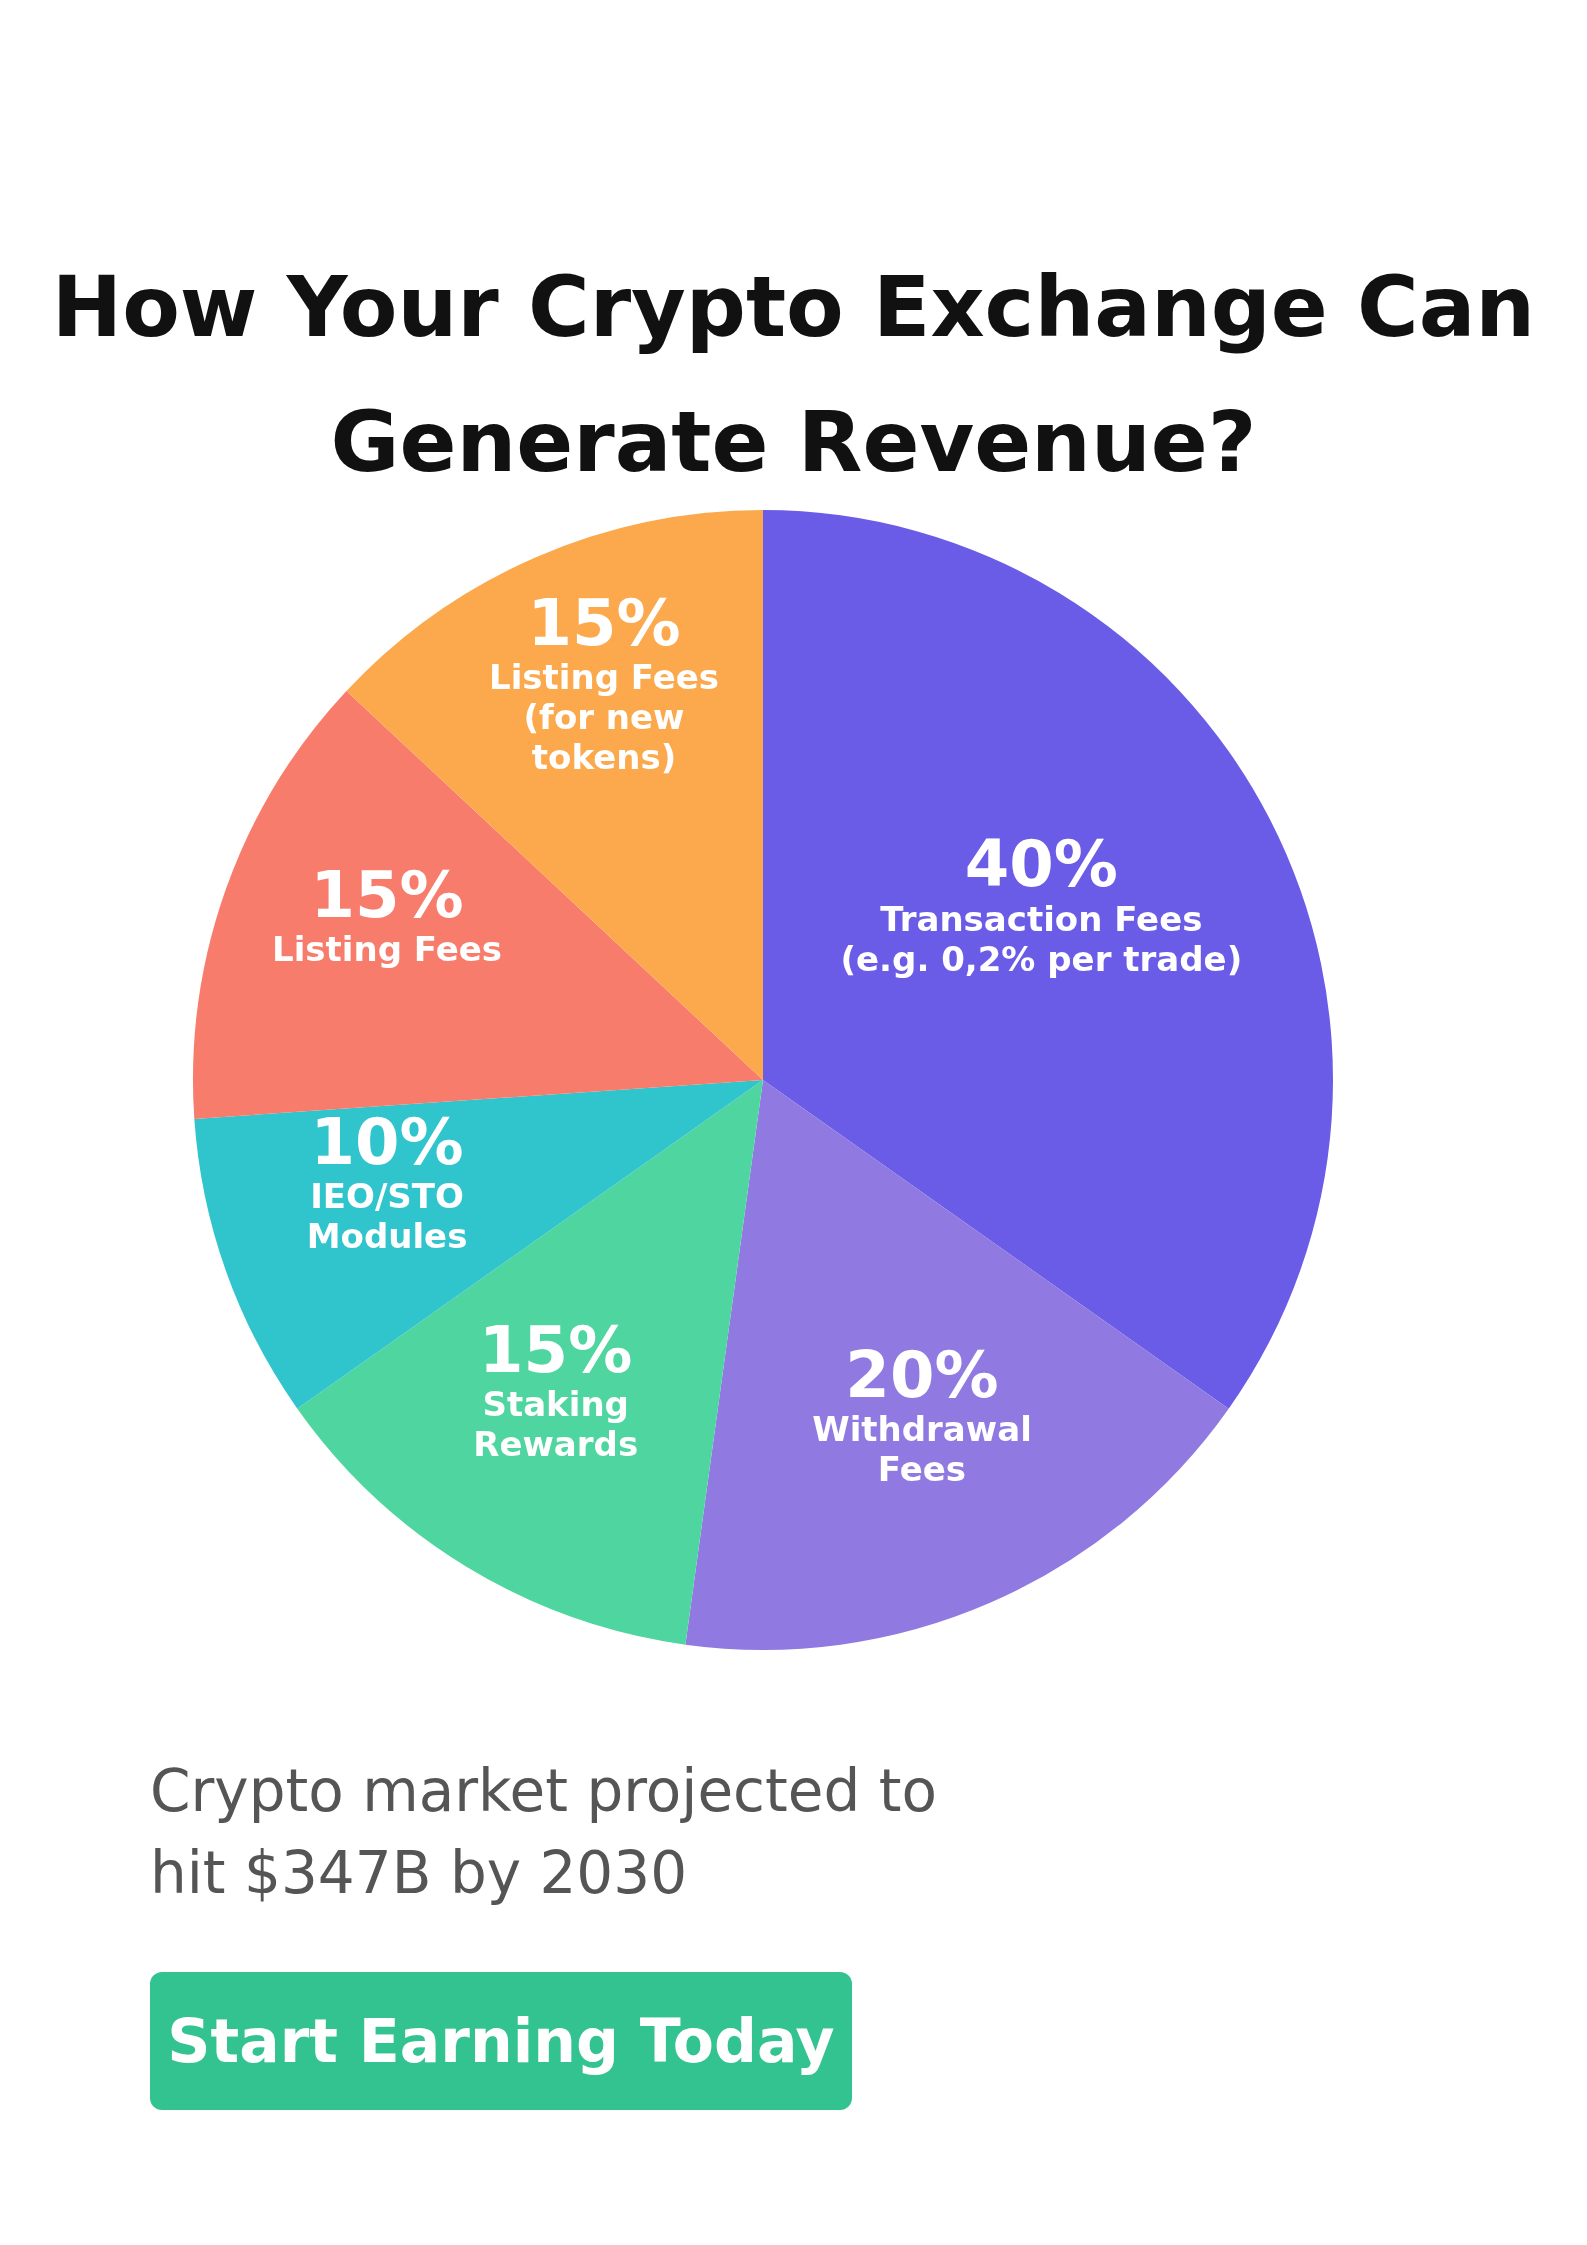 This screenshot has width=1587, height=2245. Describe the element at coordinates (501, 2041) in the screenshot. I see `button: Start Earning Today` at that location.